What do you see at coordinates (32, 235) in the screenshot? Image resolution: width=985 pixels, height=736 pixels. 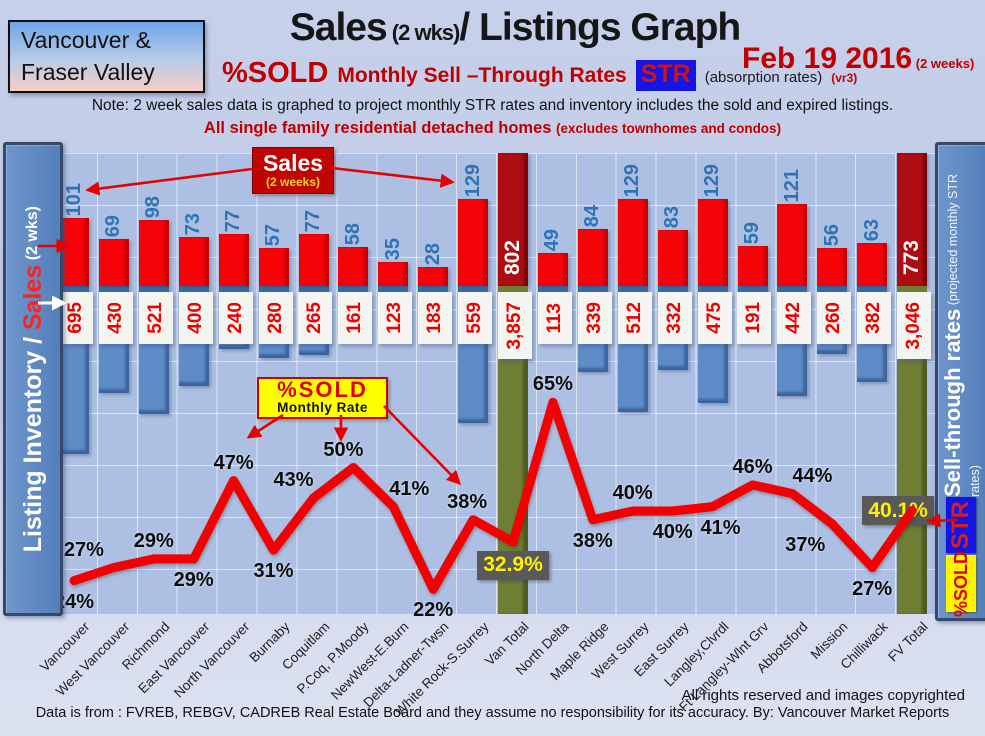 I see `left-axis-wks-label: (2 wks)` at bounding box center [32, 235].